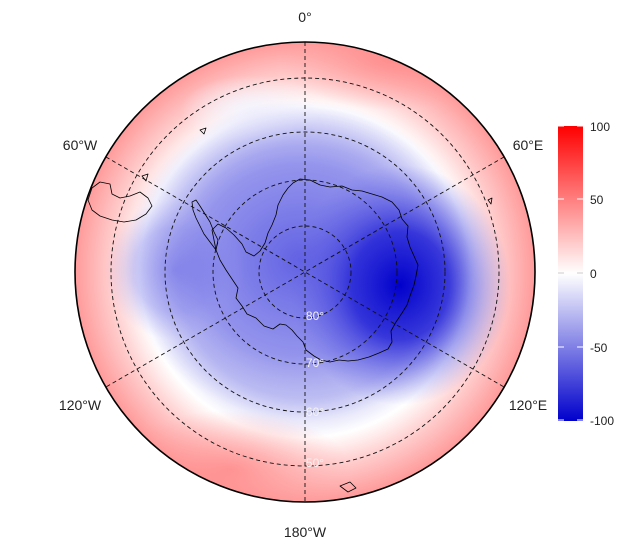  I want to click on colorbar-tick-minus-100: -100, so click(602, 421).